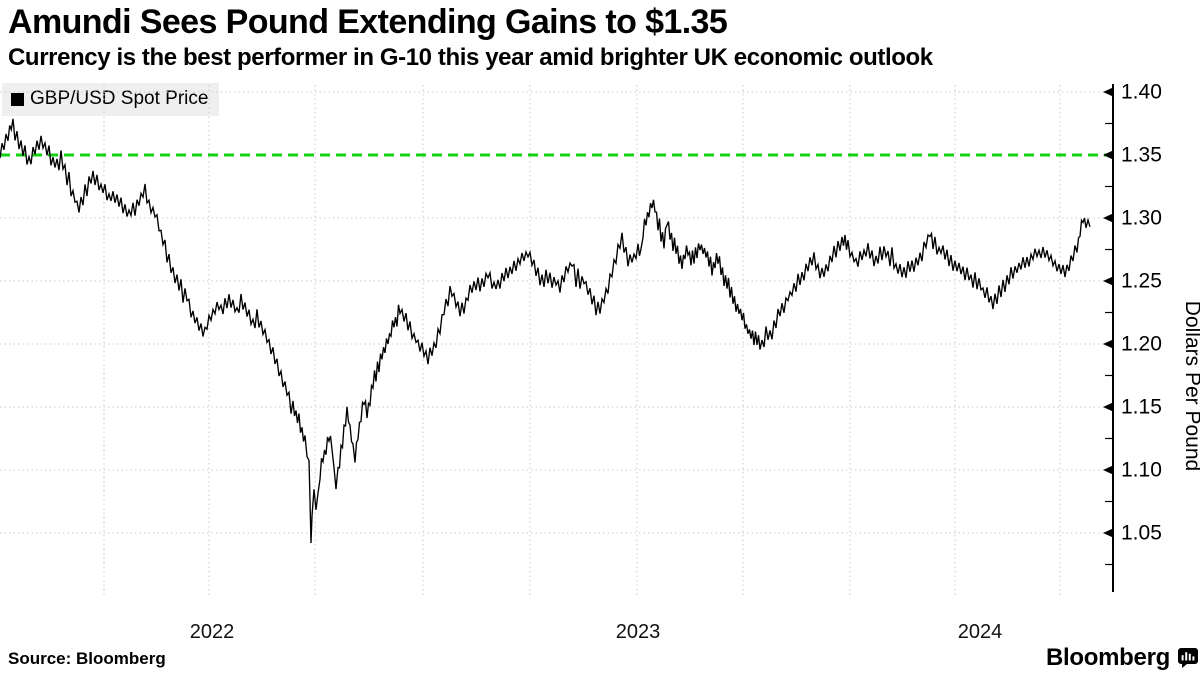  I want to click on bloomberg-bug-icon, so click(1187, 658).